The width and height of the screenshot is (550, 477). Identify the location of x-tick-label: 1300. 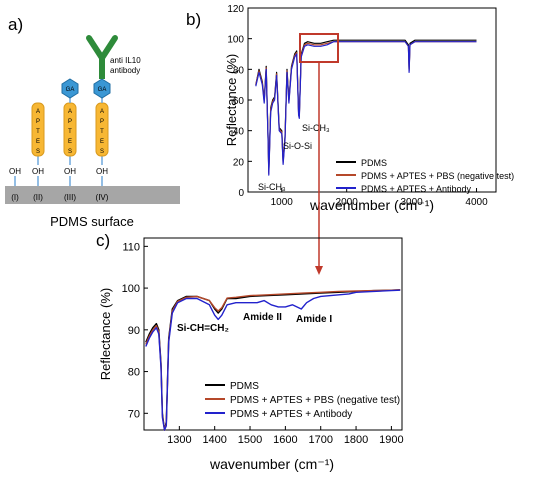
(179, 440).